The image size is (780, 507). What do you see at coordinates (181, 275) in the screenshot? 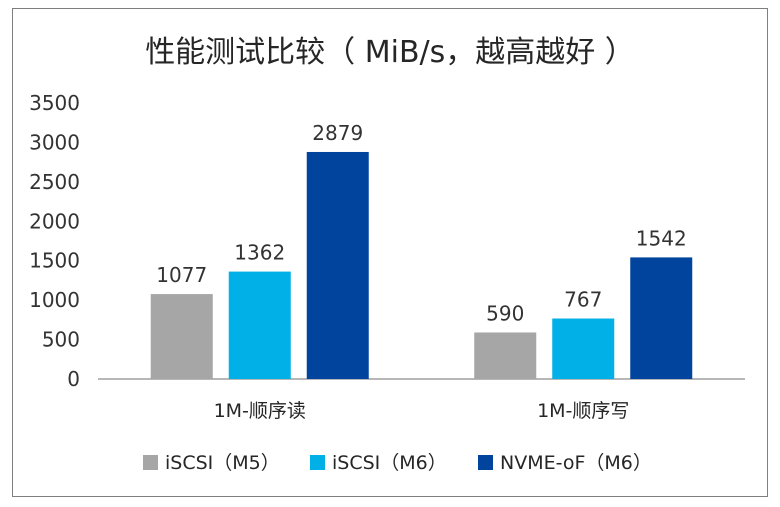
I see `data-label: 1077` at bounding box center [181, 275].